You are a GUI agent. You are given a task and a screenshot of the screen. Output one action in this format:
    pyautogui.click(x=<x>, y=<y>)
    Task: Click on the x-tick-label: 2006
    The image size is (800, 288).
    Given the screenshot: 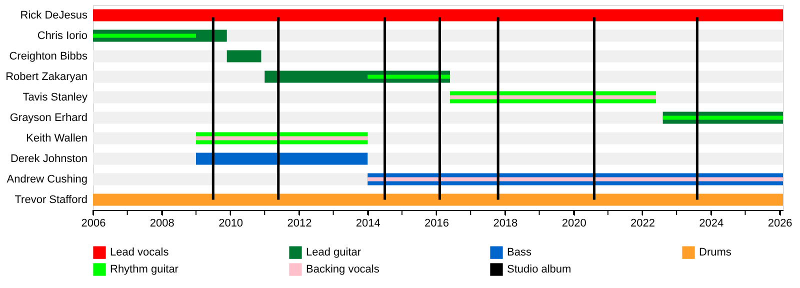 What is the action you would take?
    pyautogui.click(x=93, y=224)
    